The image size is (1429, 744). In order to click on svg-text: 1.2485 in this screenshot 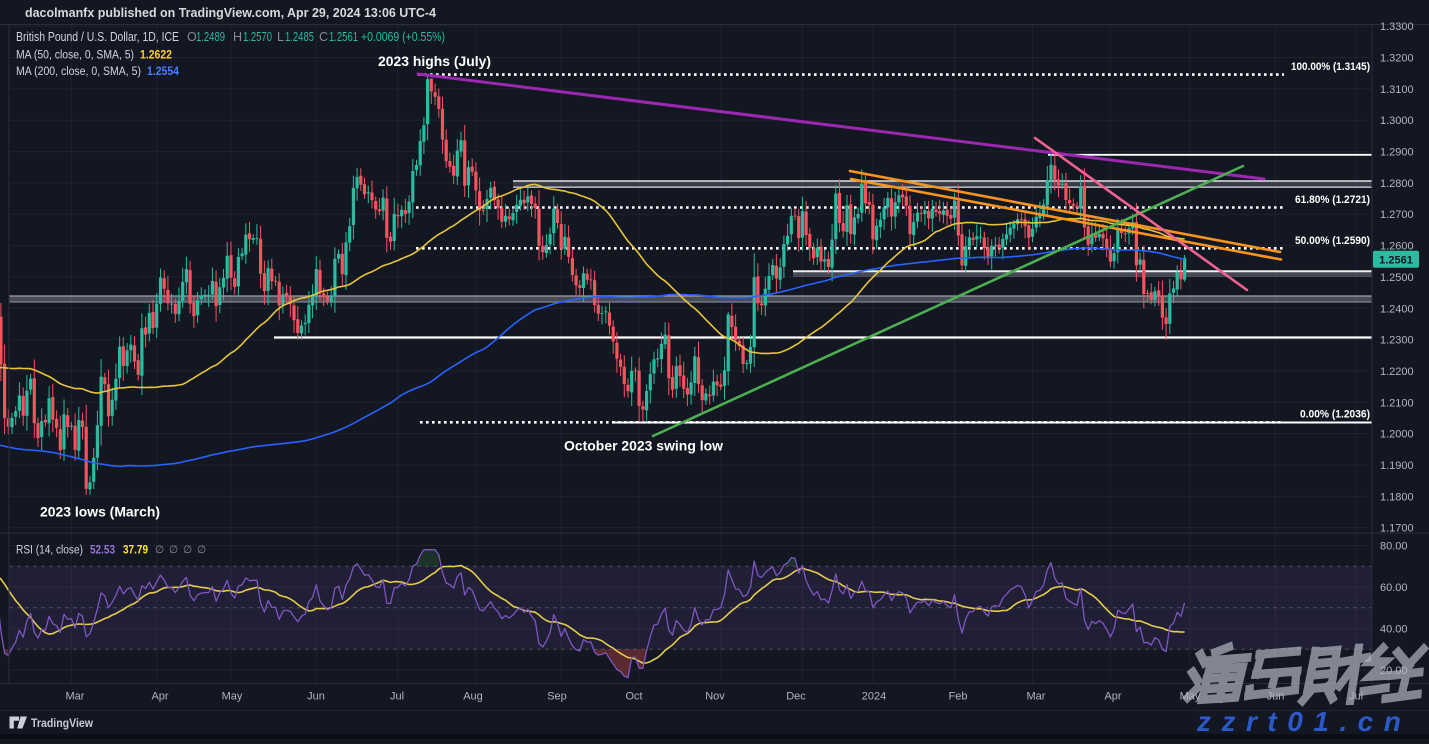, I will do `click(299, 37)`.